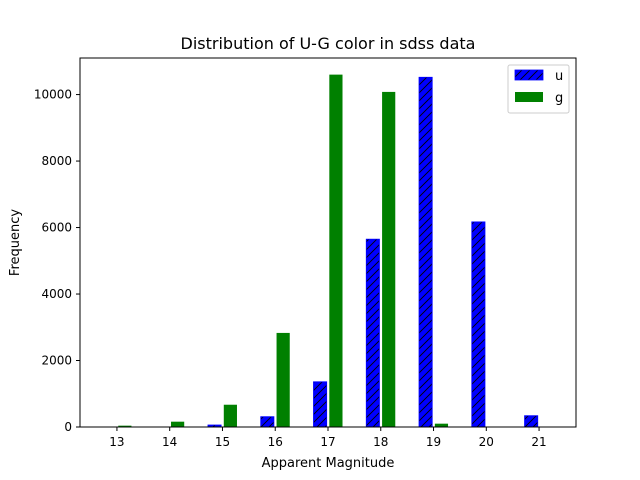 This screenshot has width=640, height=480. What do you see at coordinates (327, 442) in the screenshot?
I see `x-tick-label: 17` at bounding box center [327, 442].